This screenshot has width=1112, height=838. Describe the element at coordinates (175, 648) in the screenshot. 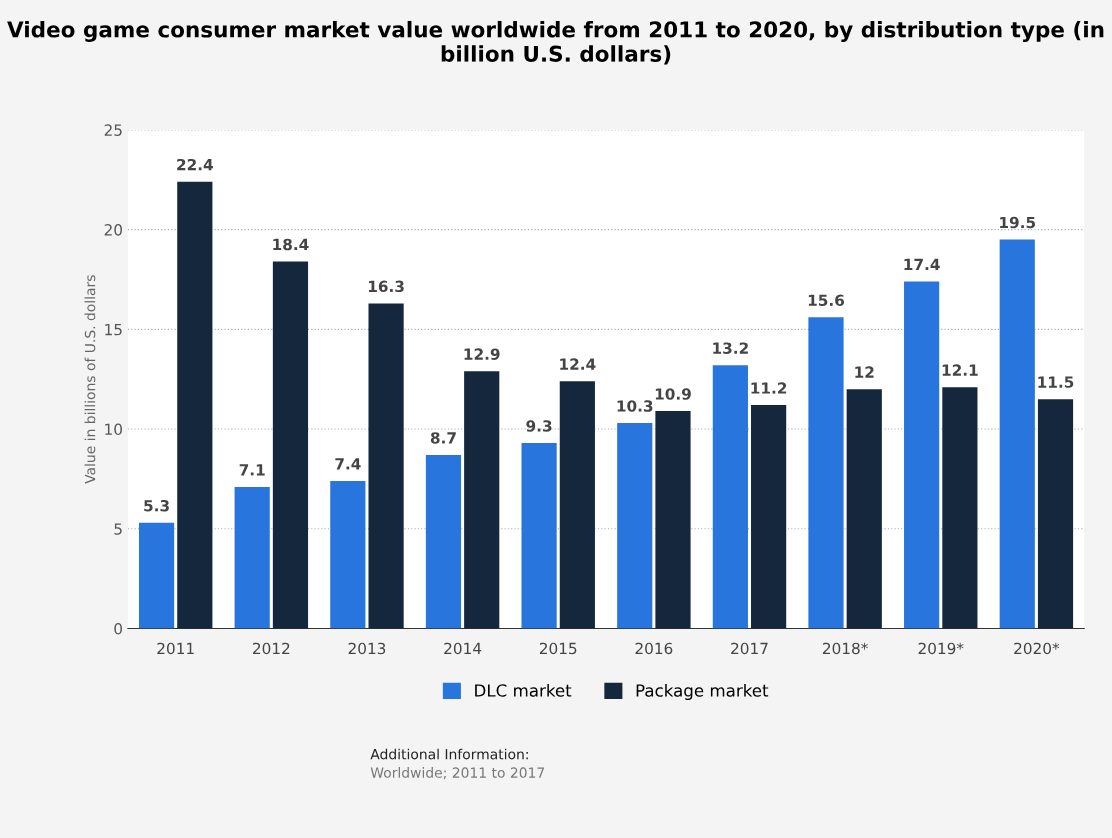

I see `x-tick-label: 2011` at that location.